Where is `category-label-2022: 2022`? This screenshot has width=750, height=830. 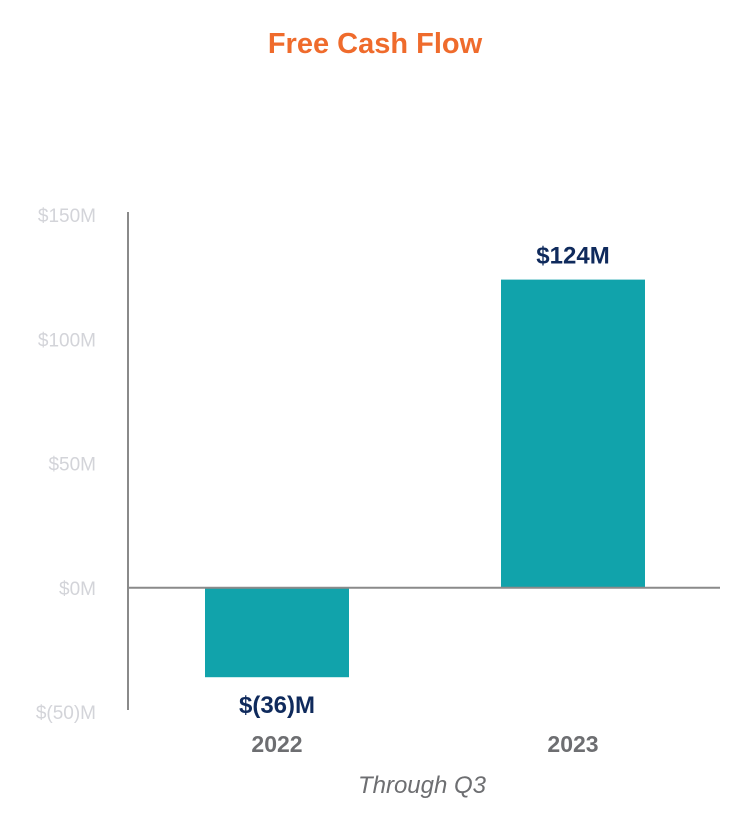
category-label-2022: 2022 is located at coordinates (276, 744).